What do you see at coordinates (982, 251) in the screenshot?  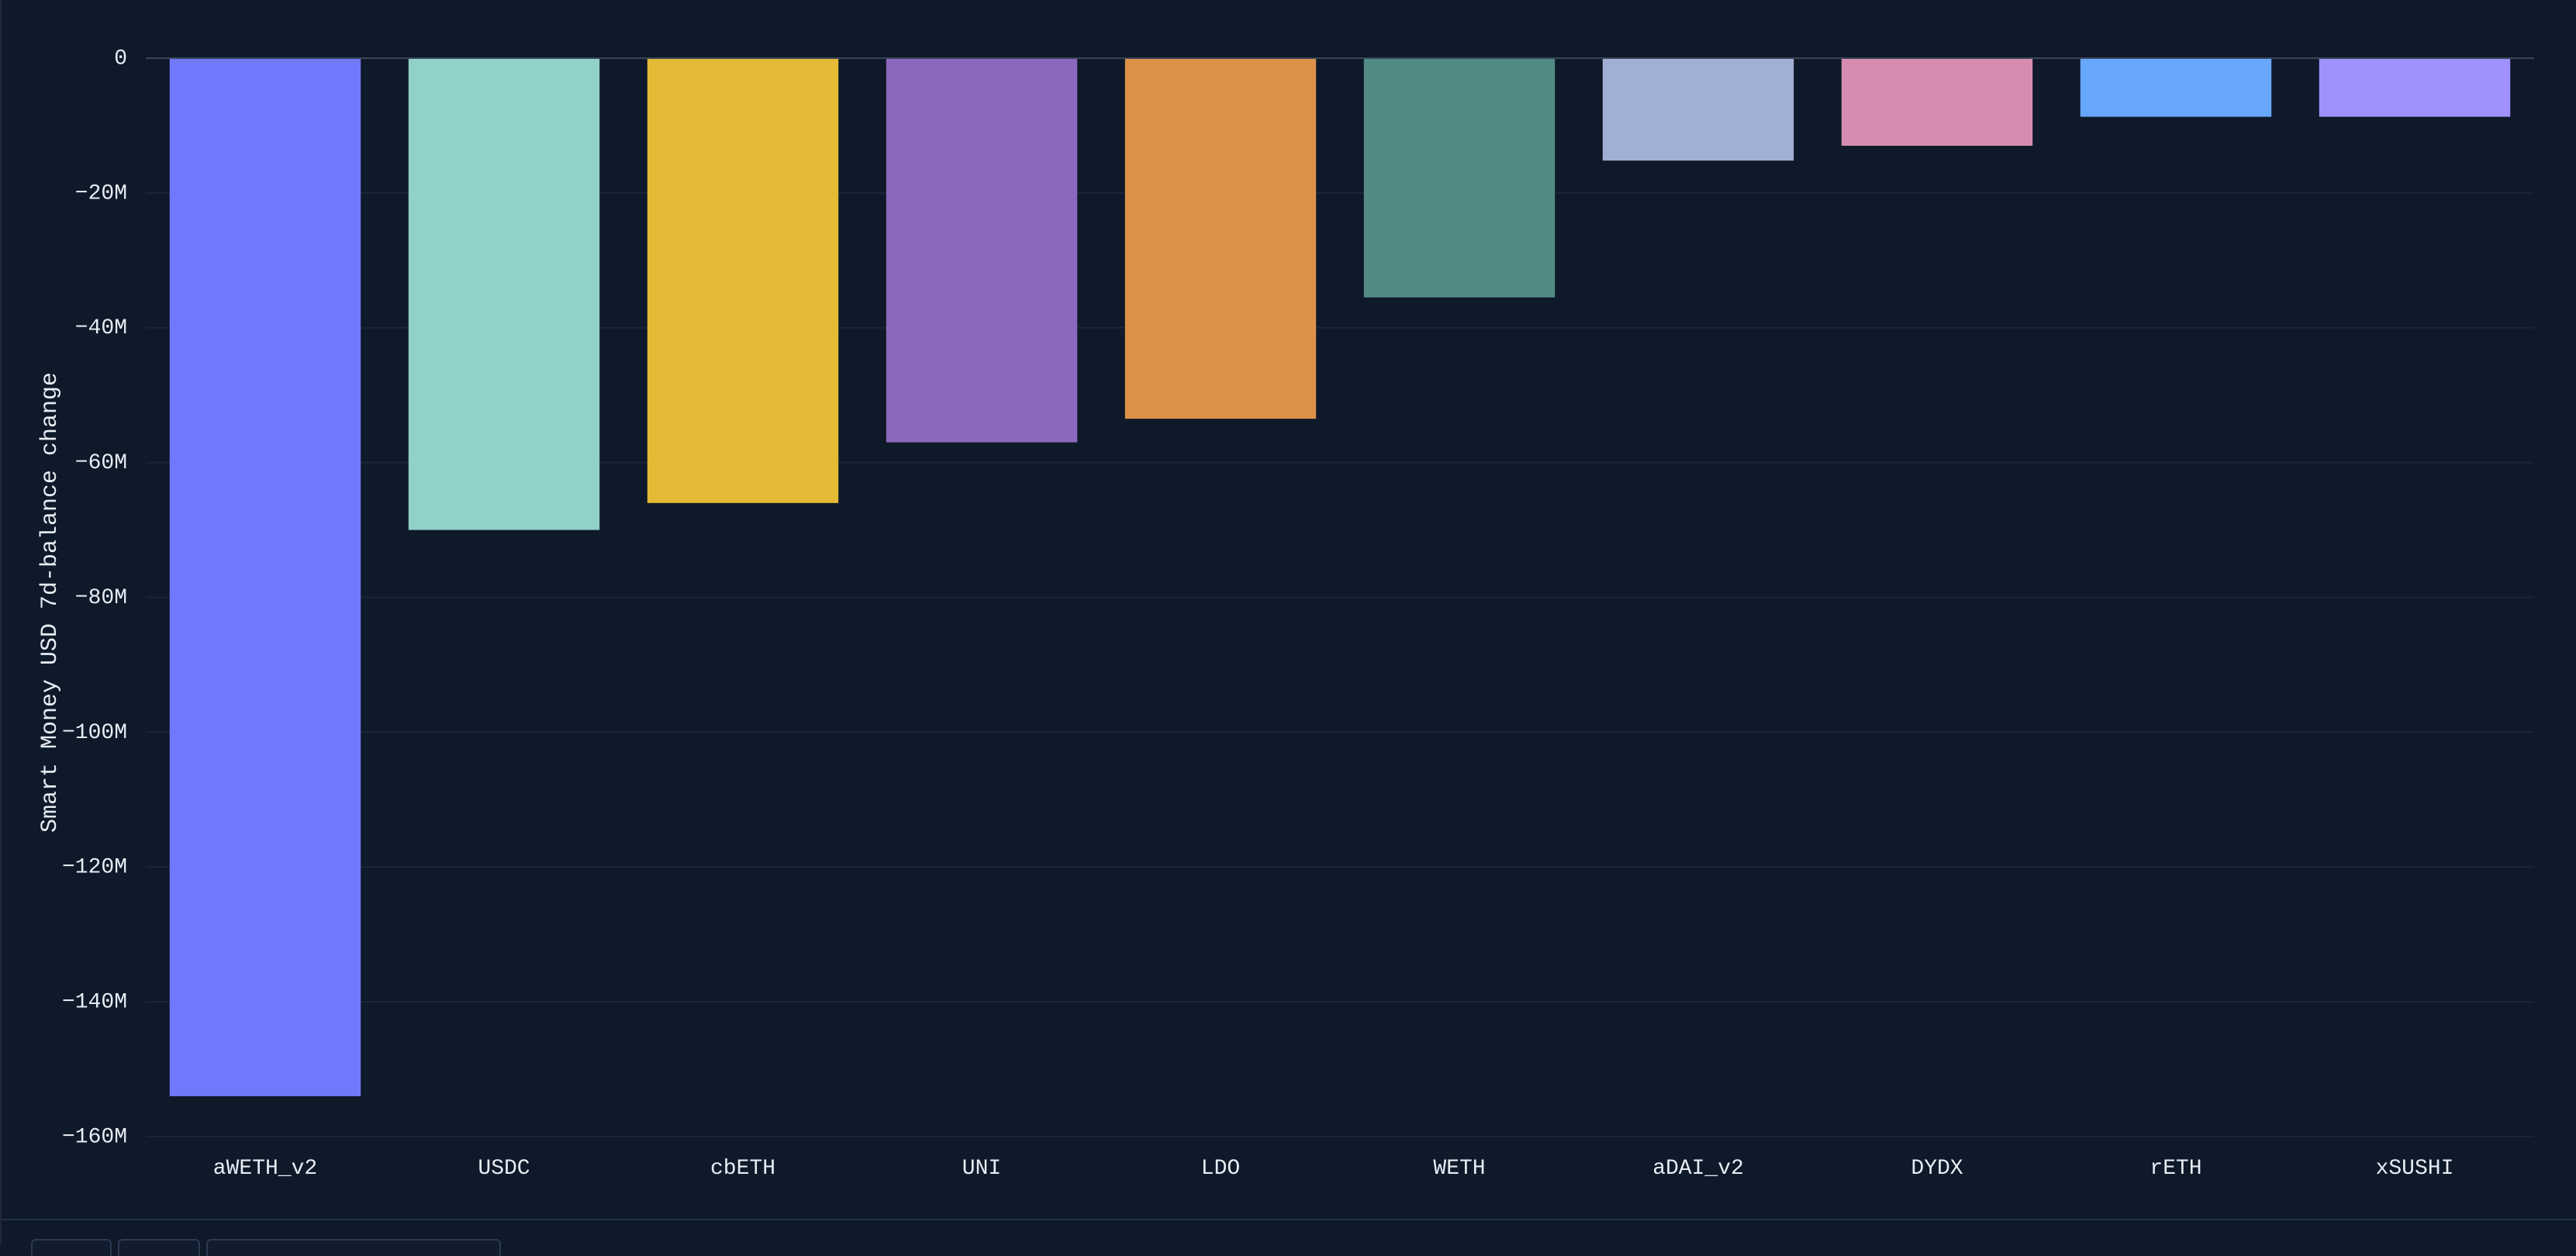 I see `bar-UNI` at bounding box center [982, 251].